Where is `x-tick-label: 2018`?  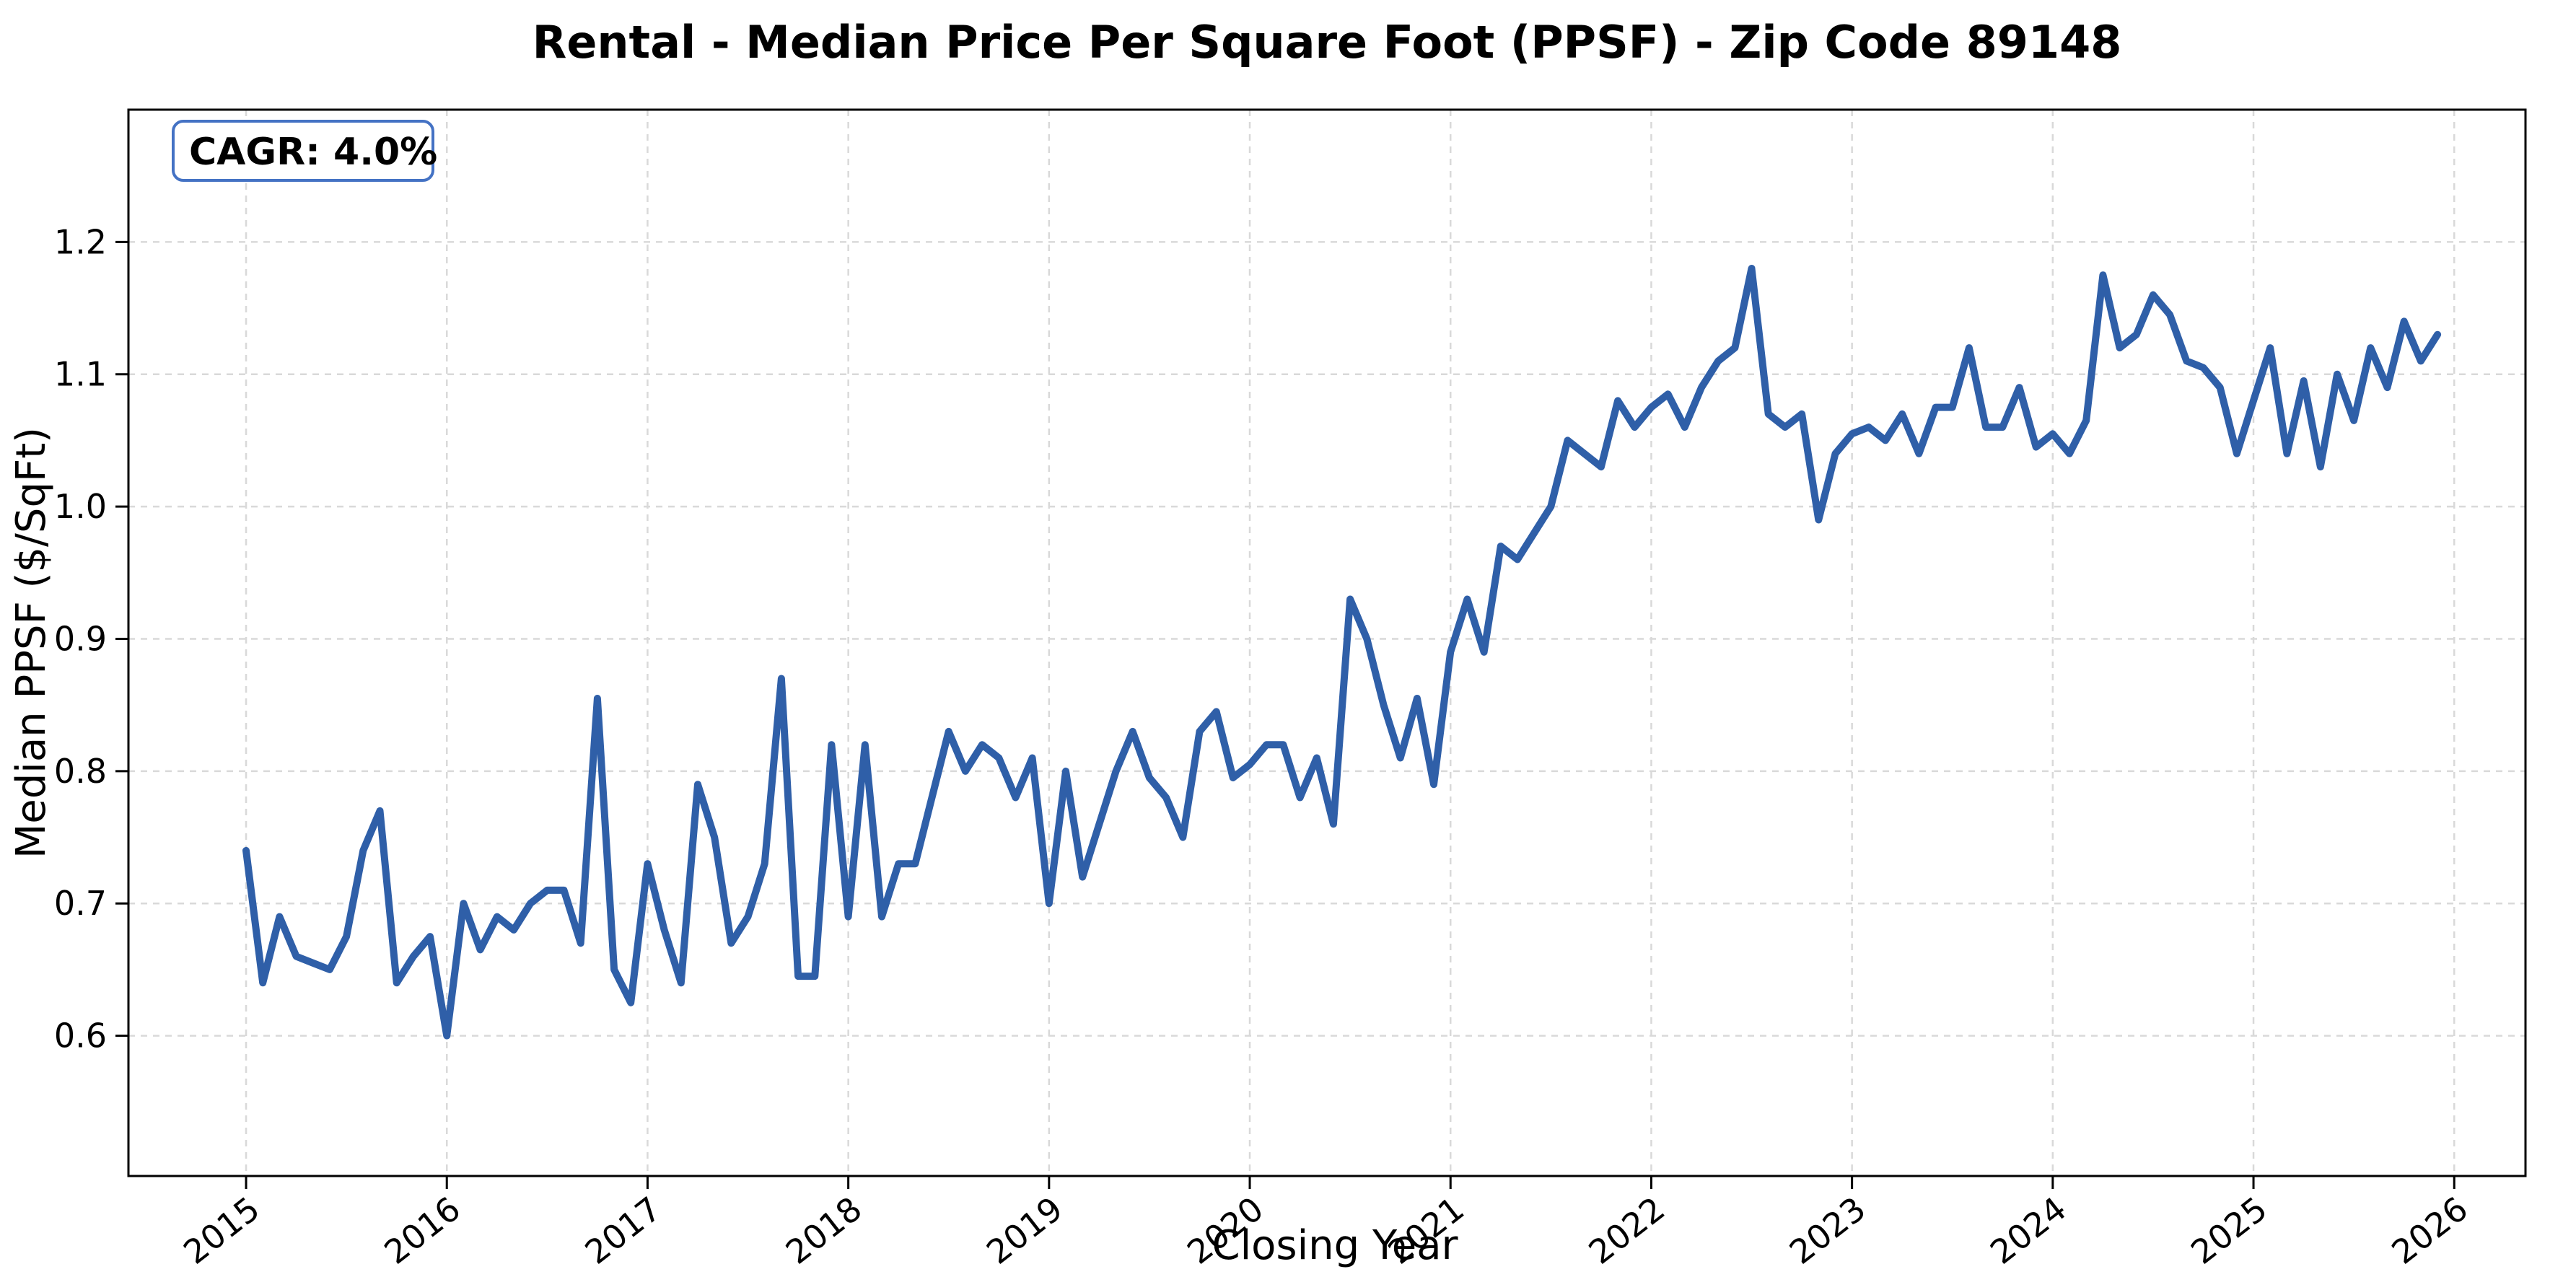 x-tick-label: 2018 is located at coordinates (824, 1230).